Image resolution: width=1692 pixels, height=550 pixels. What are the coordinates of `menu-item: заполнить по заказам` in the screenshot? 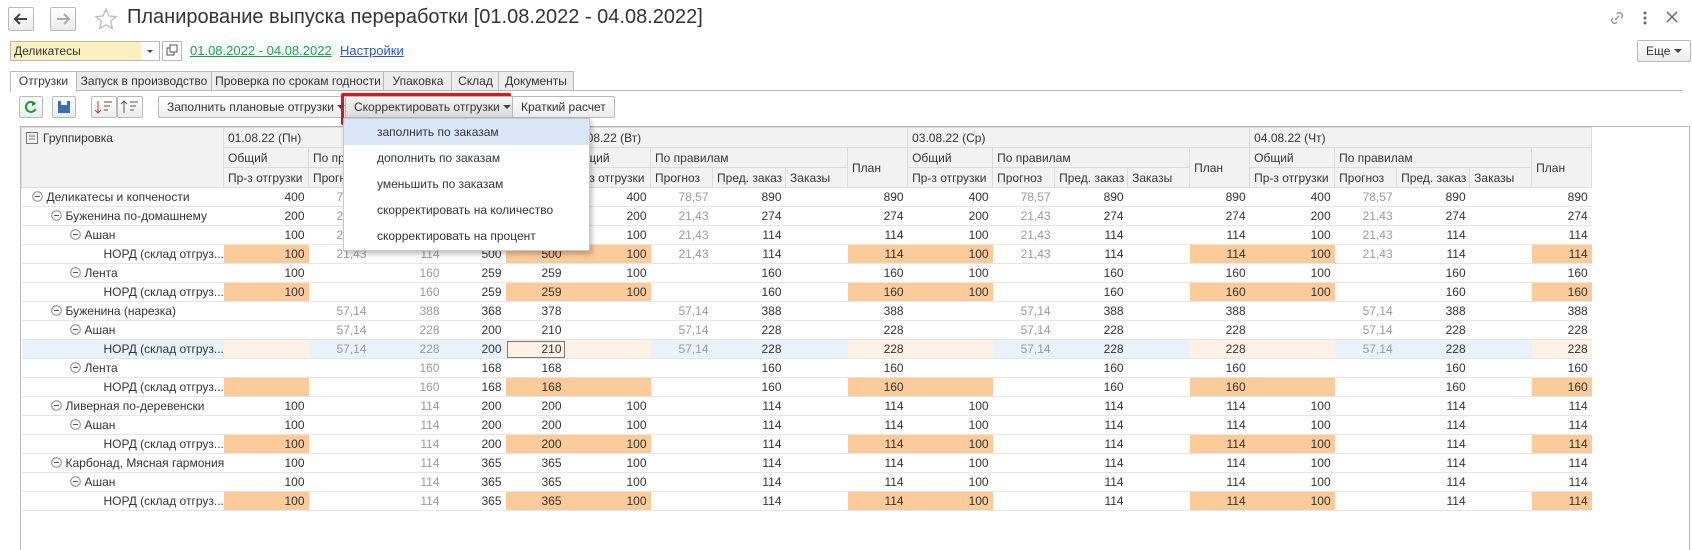 It's located at (466, 132).